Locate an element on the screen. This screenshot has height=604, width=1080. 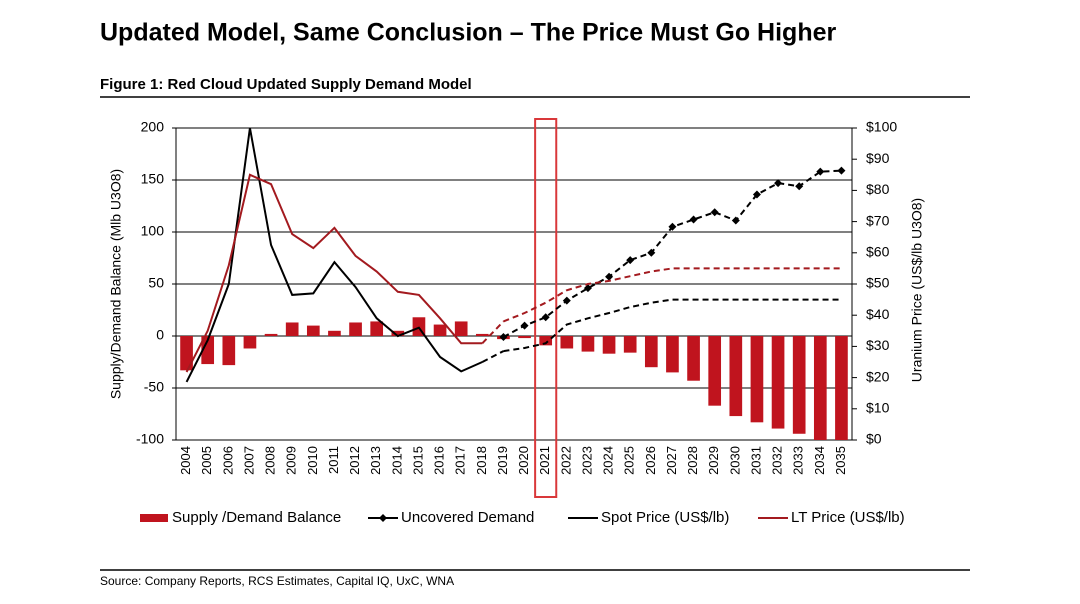
x-tick-label: 2009 is located at coordinates (291, 460).